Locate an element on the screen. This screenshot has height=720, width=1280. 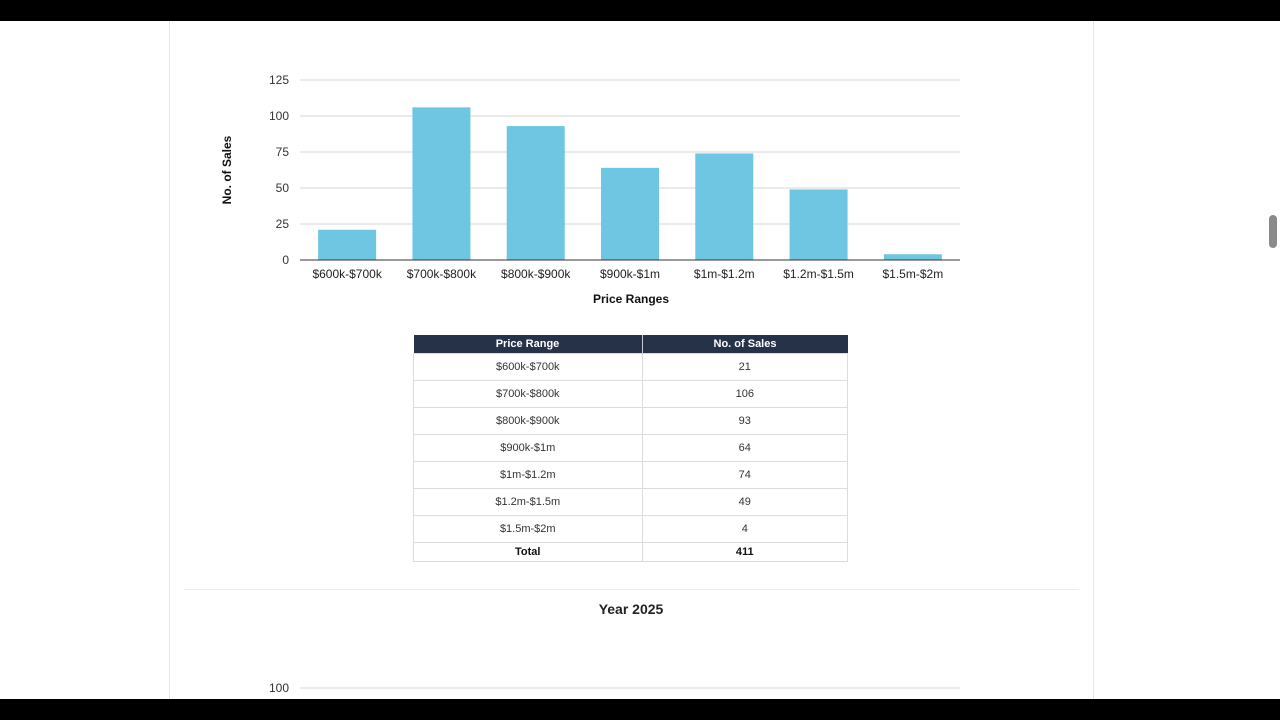
year-heading: Year 2025 is located at coordinates (631, 609).